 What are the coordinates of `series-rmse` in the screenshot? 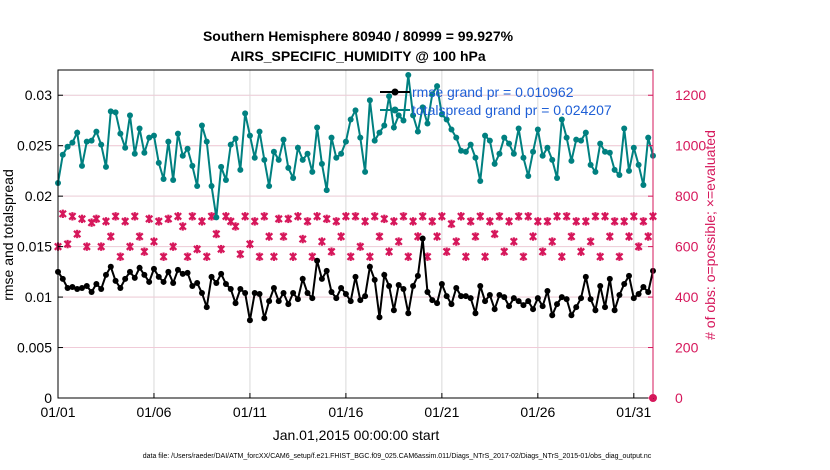 It's located at (355, 279).